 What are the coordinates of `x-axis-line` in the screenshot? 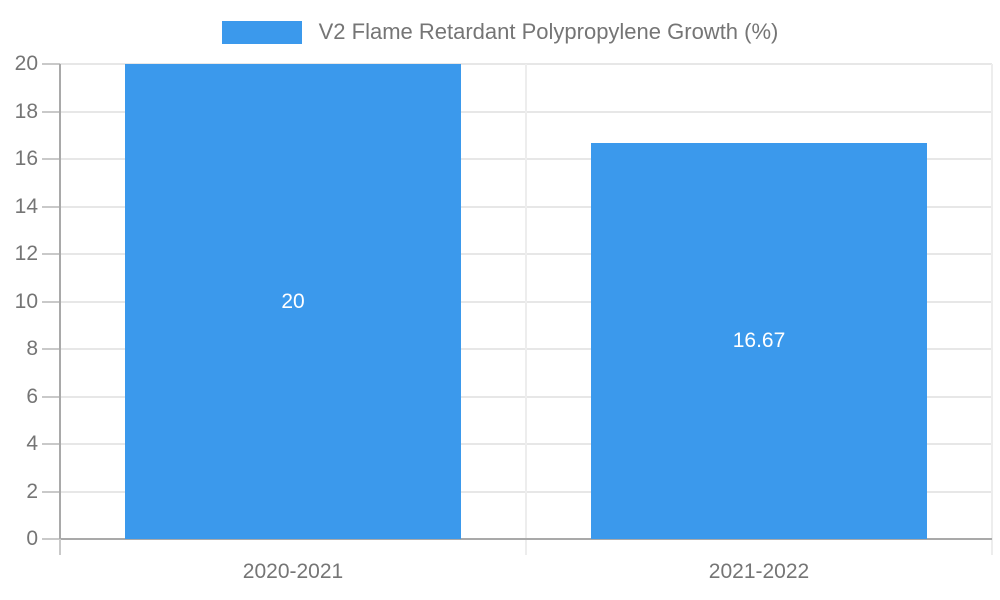 It's located at (526, 539).